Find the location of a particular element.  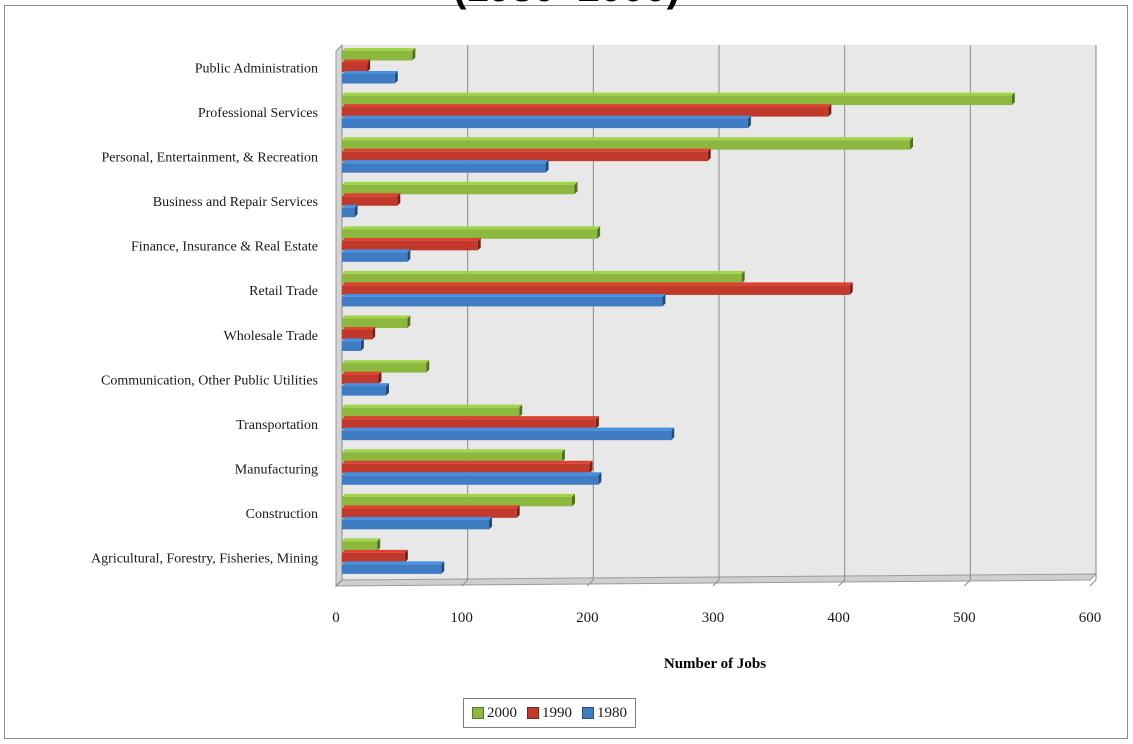

x-axis-title: Number of Jobs is located at coordinates (715, 664).